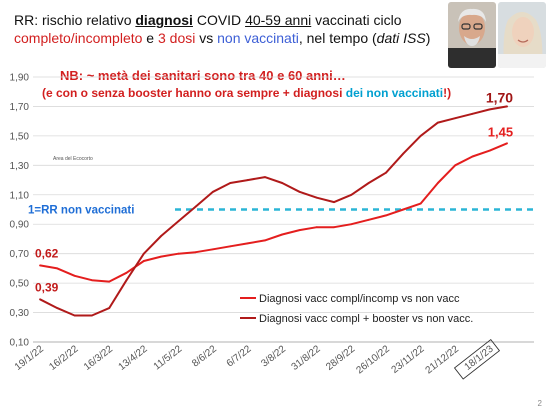 Image resolution: width=550 pixels, height=412 pixels. I want to click on portrait-woman-photo, so click(522, 35).